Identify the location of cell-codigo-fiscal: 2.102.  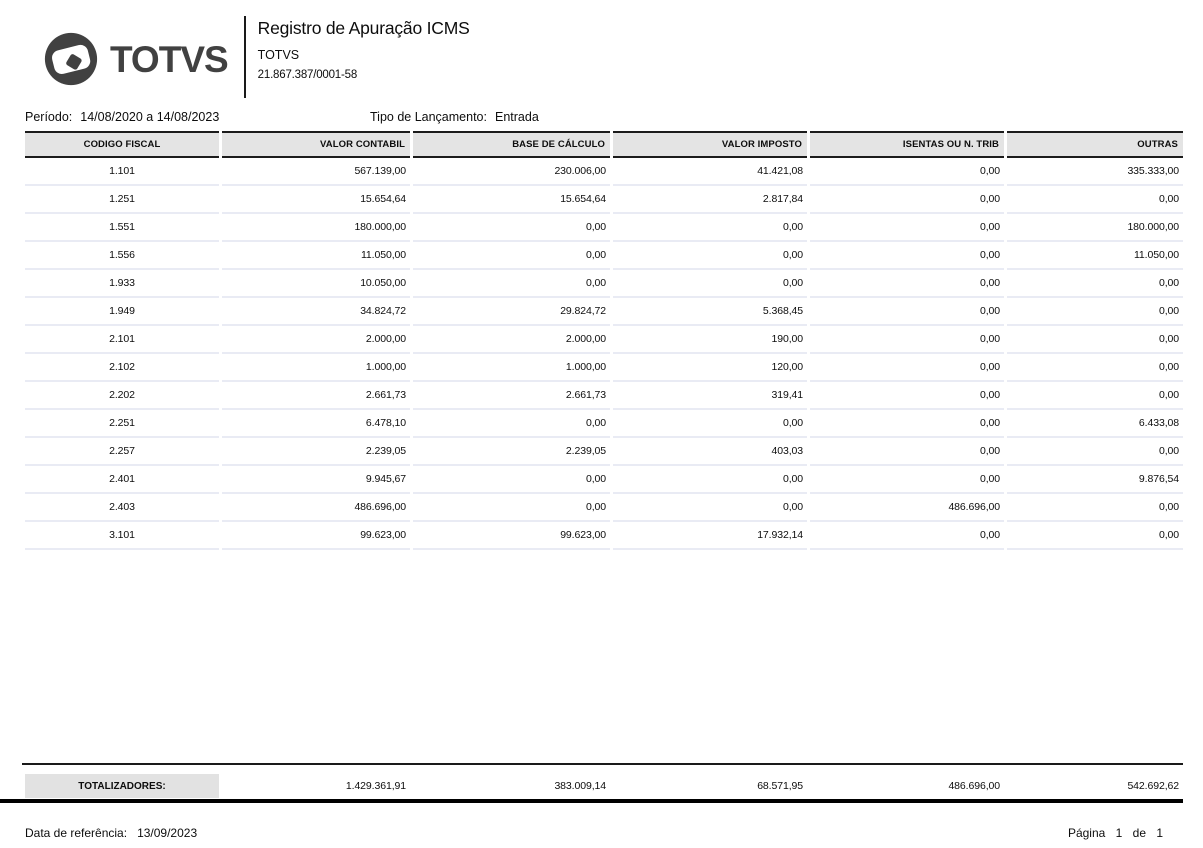
(122, 368).